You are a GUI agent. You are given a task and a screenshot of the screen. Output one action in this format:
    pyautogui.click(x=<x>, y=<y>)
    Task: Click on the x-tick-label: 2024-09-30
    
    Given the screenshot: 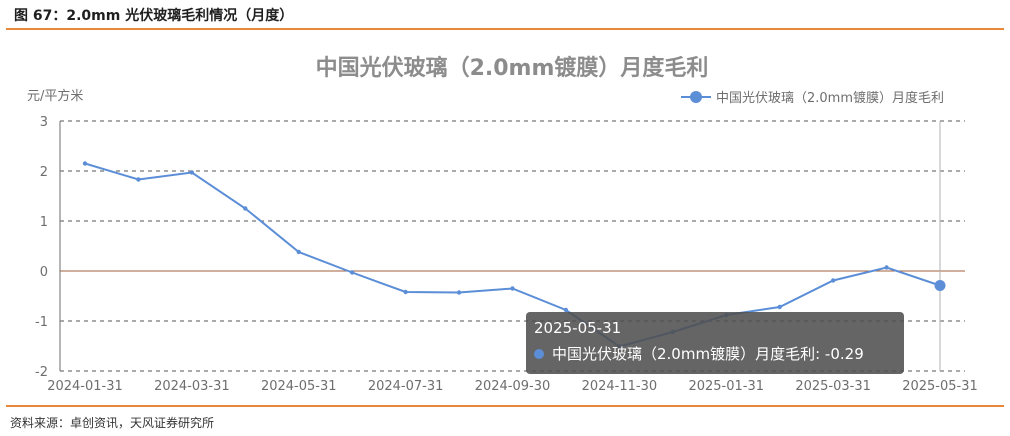 What is the action you would take?
    pyautogui.click(x=513, y=386)
    